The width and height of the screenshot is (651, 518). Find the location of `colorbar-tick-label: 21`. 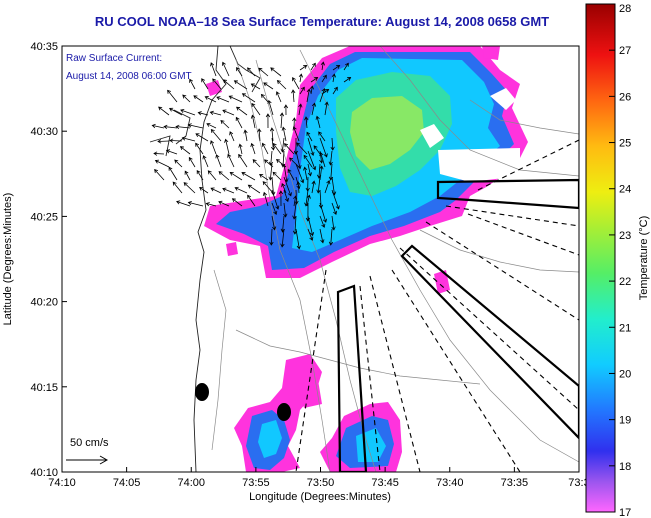

colorbar-tick-label: 21 is located at coordinates (625, 328).